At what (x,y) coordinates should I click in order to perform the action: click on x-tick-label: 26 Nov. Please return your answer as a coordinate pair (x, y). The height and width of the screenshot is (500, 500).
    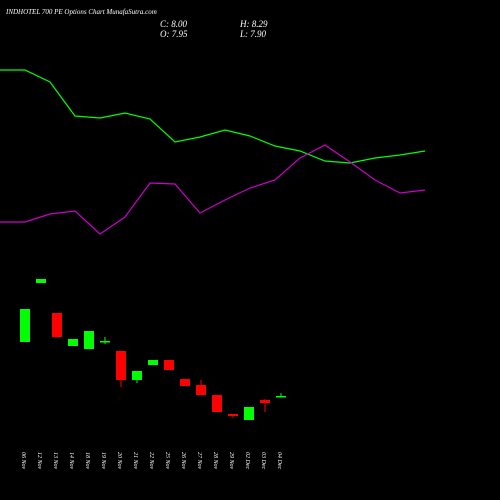
    Looking at the image, I should click on (183, 461).